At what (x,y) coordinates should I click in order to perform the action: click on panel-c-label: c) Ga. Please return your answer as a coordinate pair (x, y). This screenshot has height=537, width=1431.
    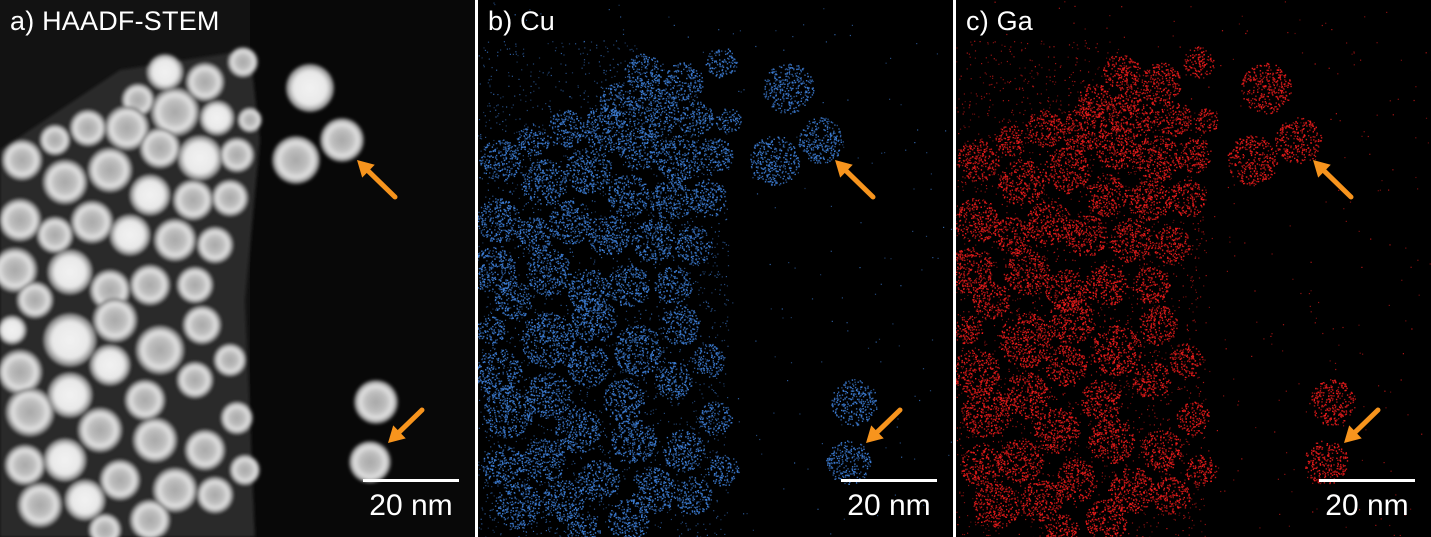
    Looking at the image, I should click on (999, 21).